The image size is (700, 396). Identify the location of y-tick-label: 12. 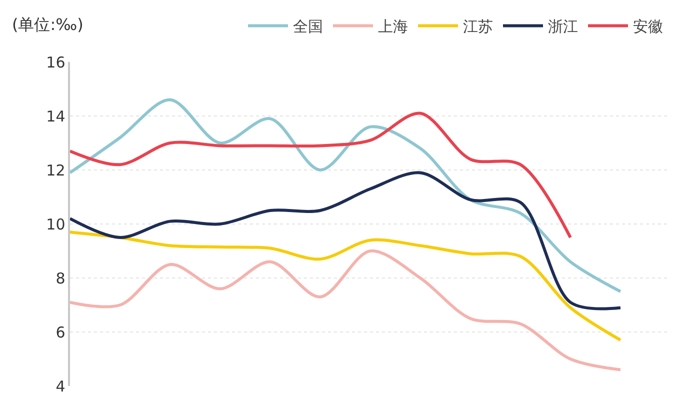
(56, 170).